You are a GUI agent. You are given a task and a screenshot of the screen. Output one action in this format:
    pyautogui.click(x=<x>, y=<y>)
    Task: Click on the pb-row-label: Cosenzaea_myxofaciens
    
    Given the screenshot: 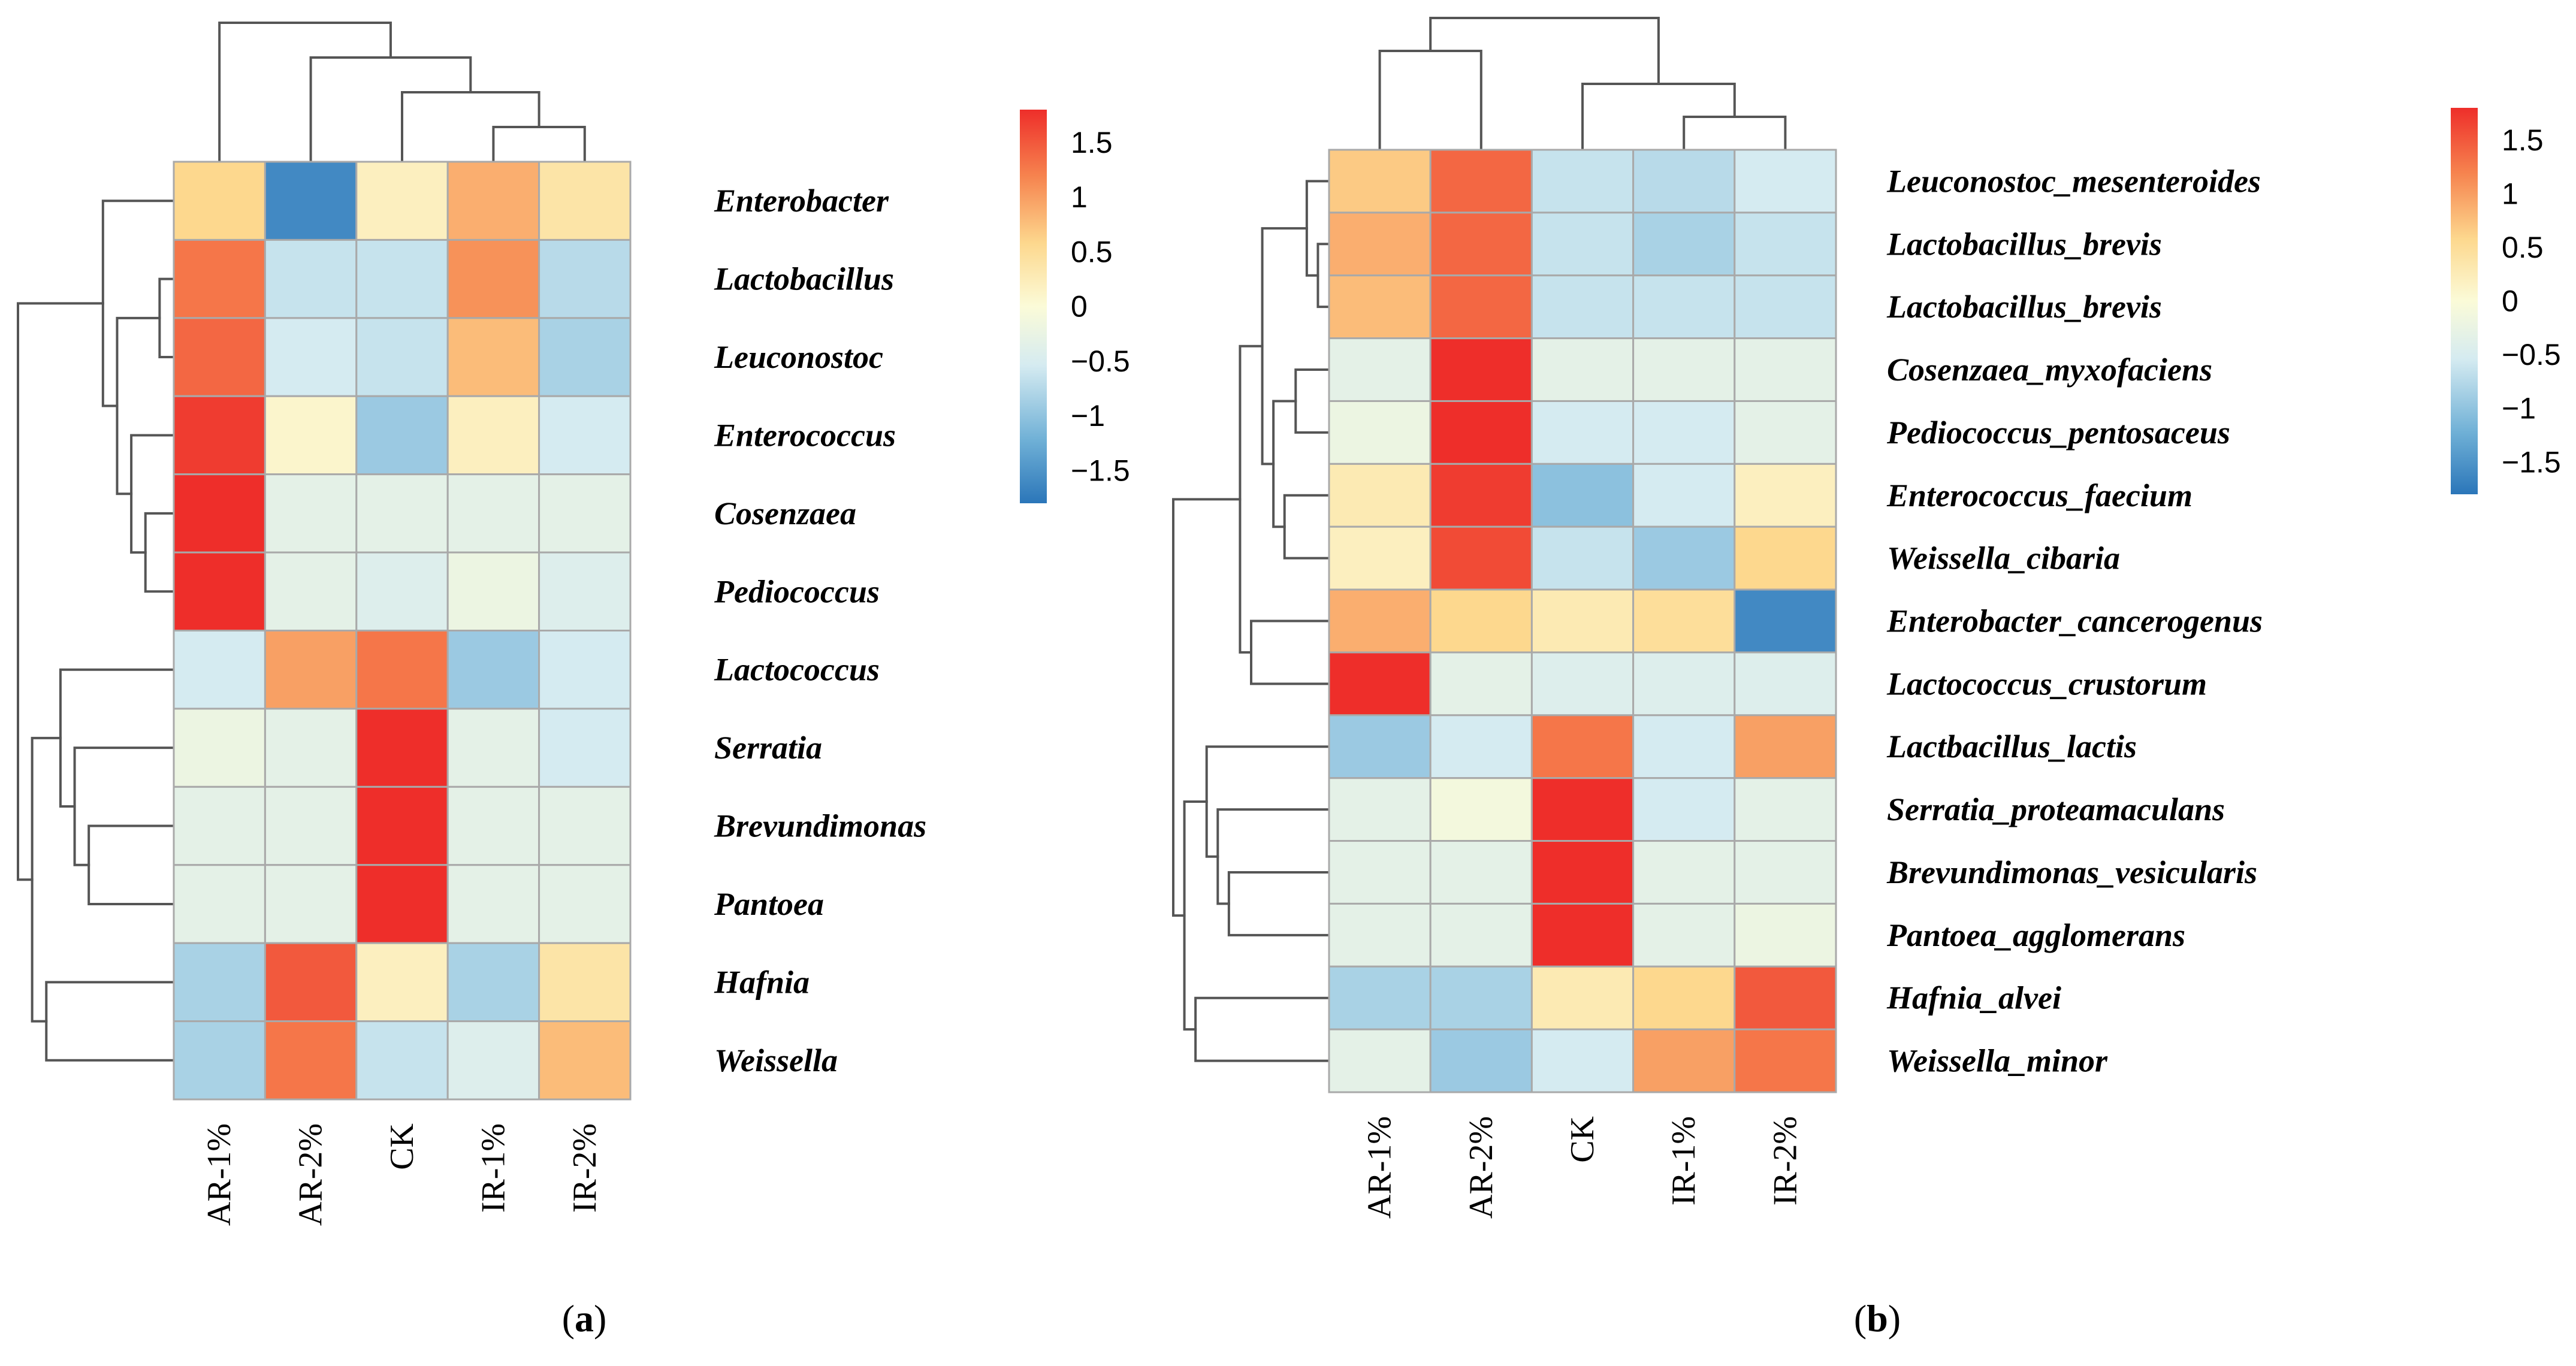 What is the action you would take?
    pyautogui.click(x=2050, y=370)
    